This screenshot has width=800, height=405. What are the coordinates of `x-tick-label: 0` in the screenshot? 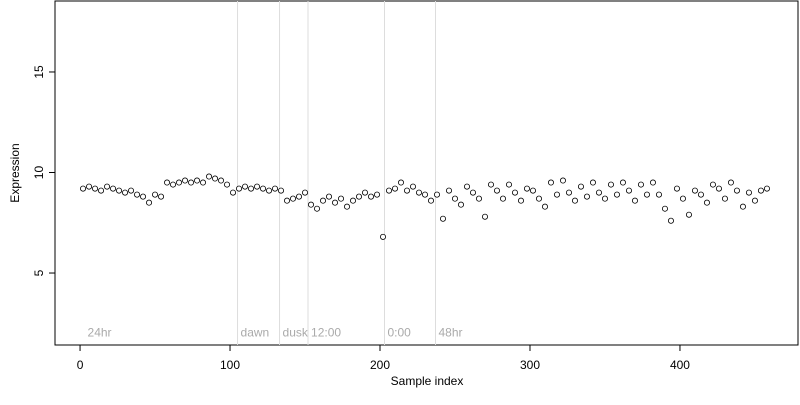 It's located at (80, 365).